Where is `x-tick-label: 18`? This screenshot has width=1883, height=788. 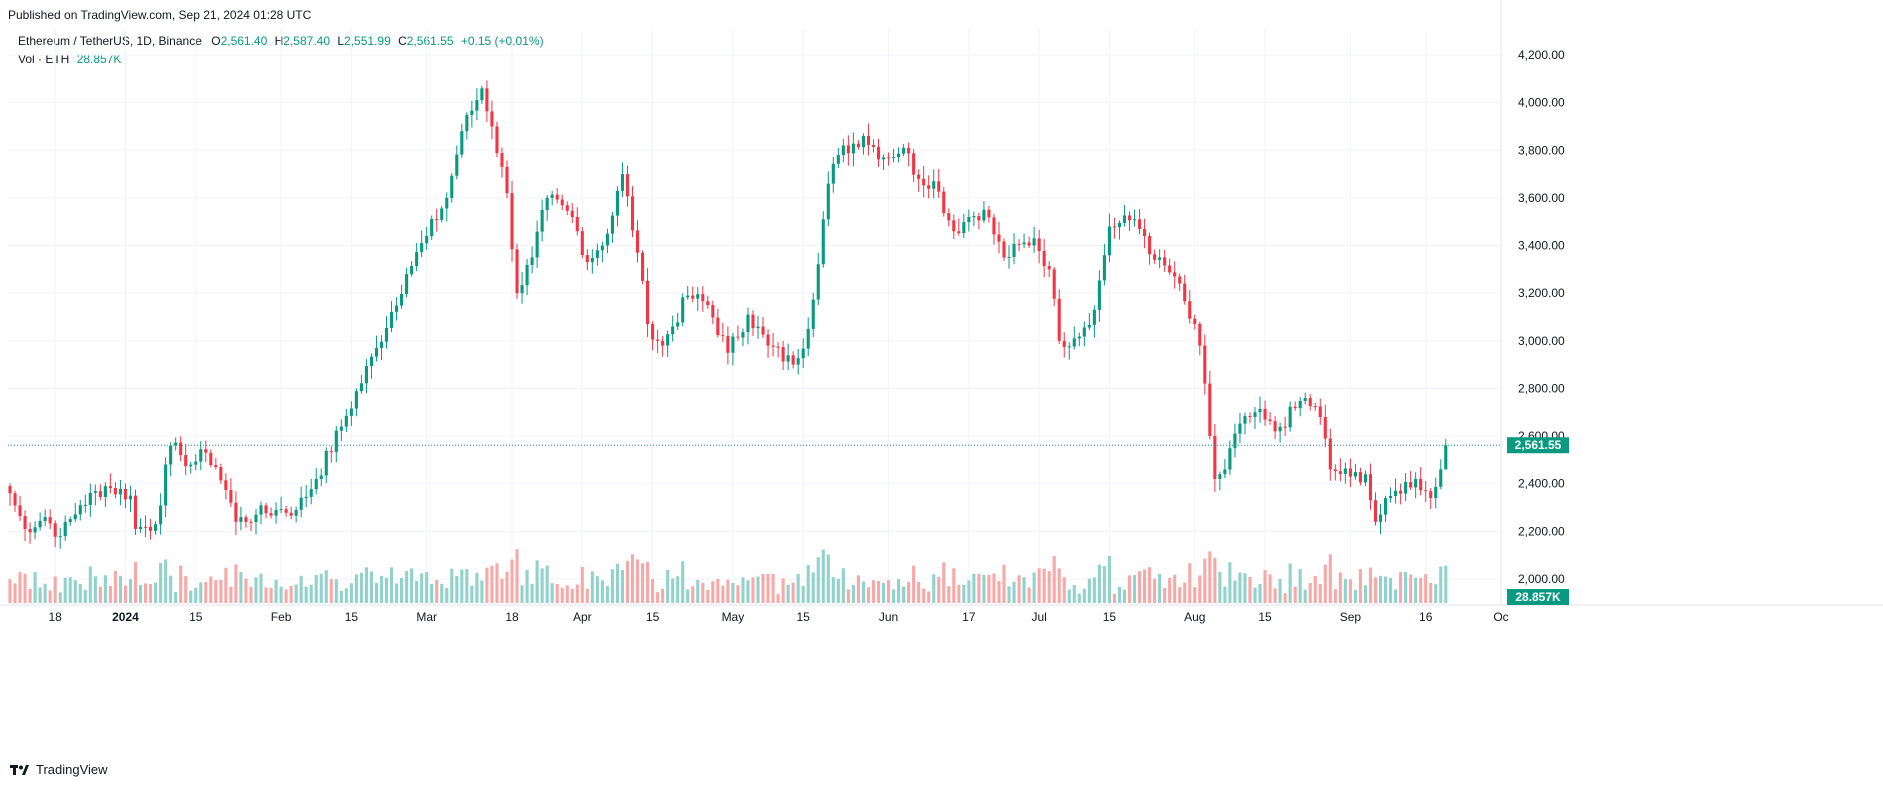
x-tick-label: 18 is located at coordinates (512, 617).